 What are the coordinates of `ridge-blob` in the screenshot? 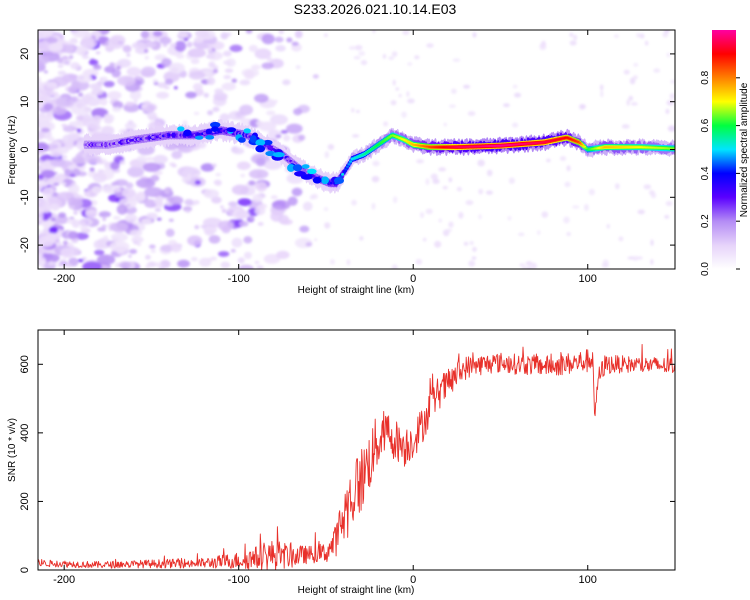 It's located at (253, 139).